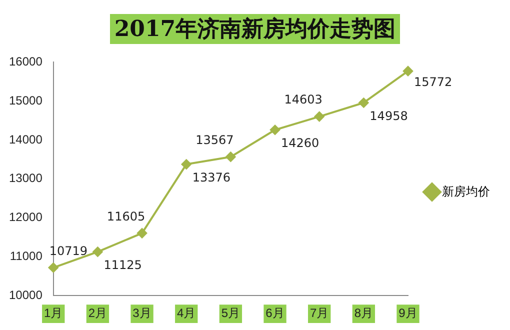  Describe the element at coordinates (25, 295) in the screenshot. I see `y-tick-label: 10000` at that location.